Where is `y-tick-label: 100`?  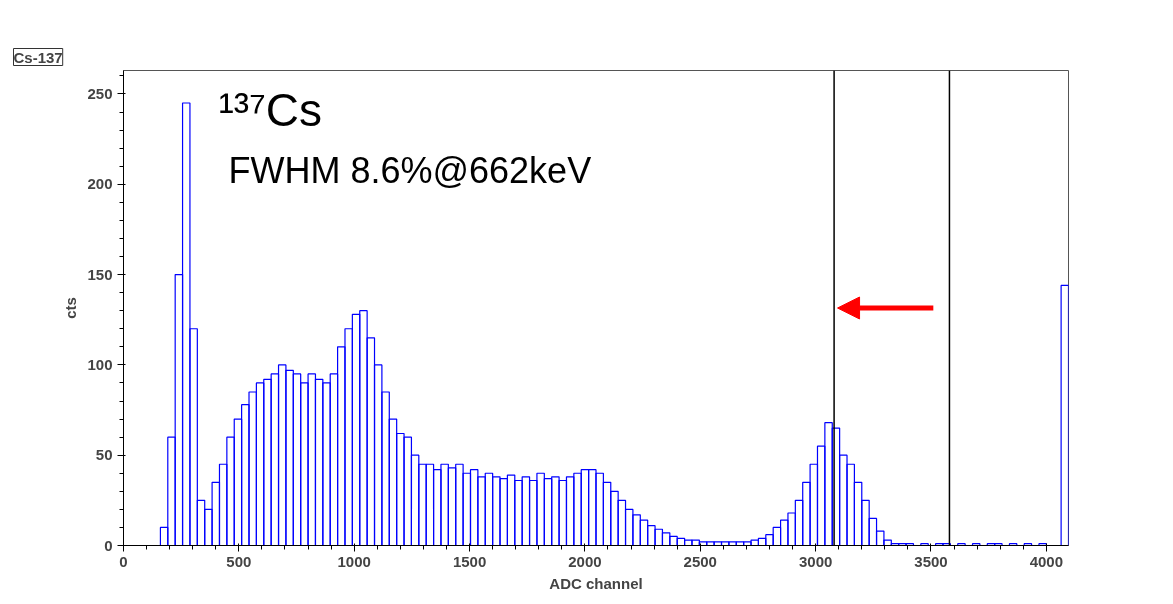 y-tick-label: 100 is located at coordinates (100, 364).